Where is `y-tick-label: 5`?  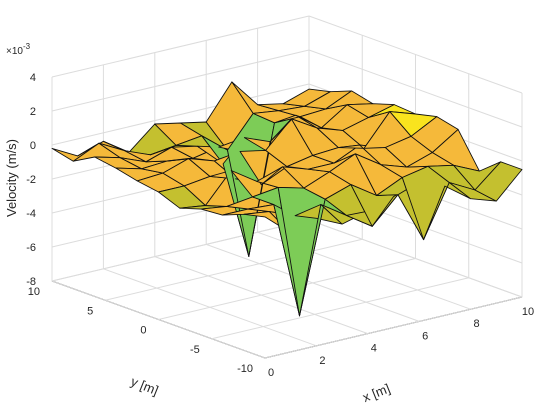 y-tick-label: 5 is located at coordinates (90, 311).